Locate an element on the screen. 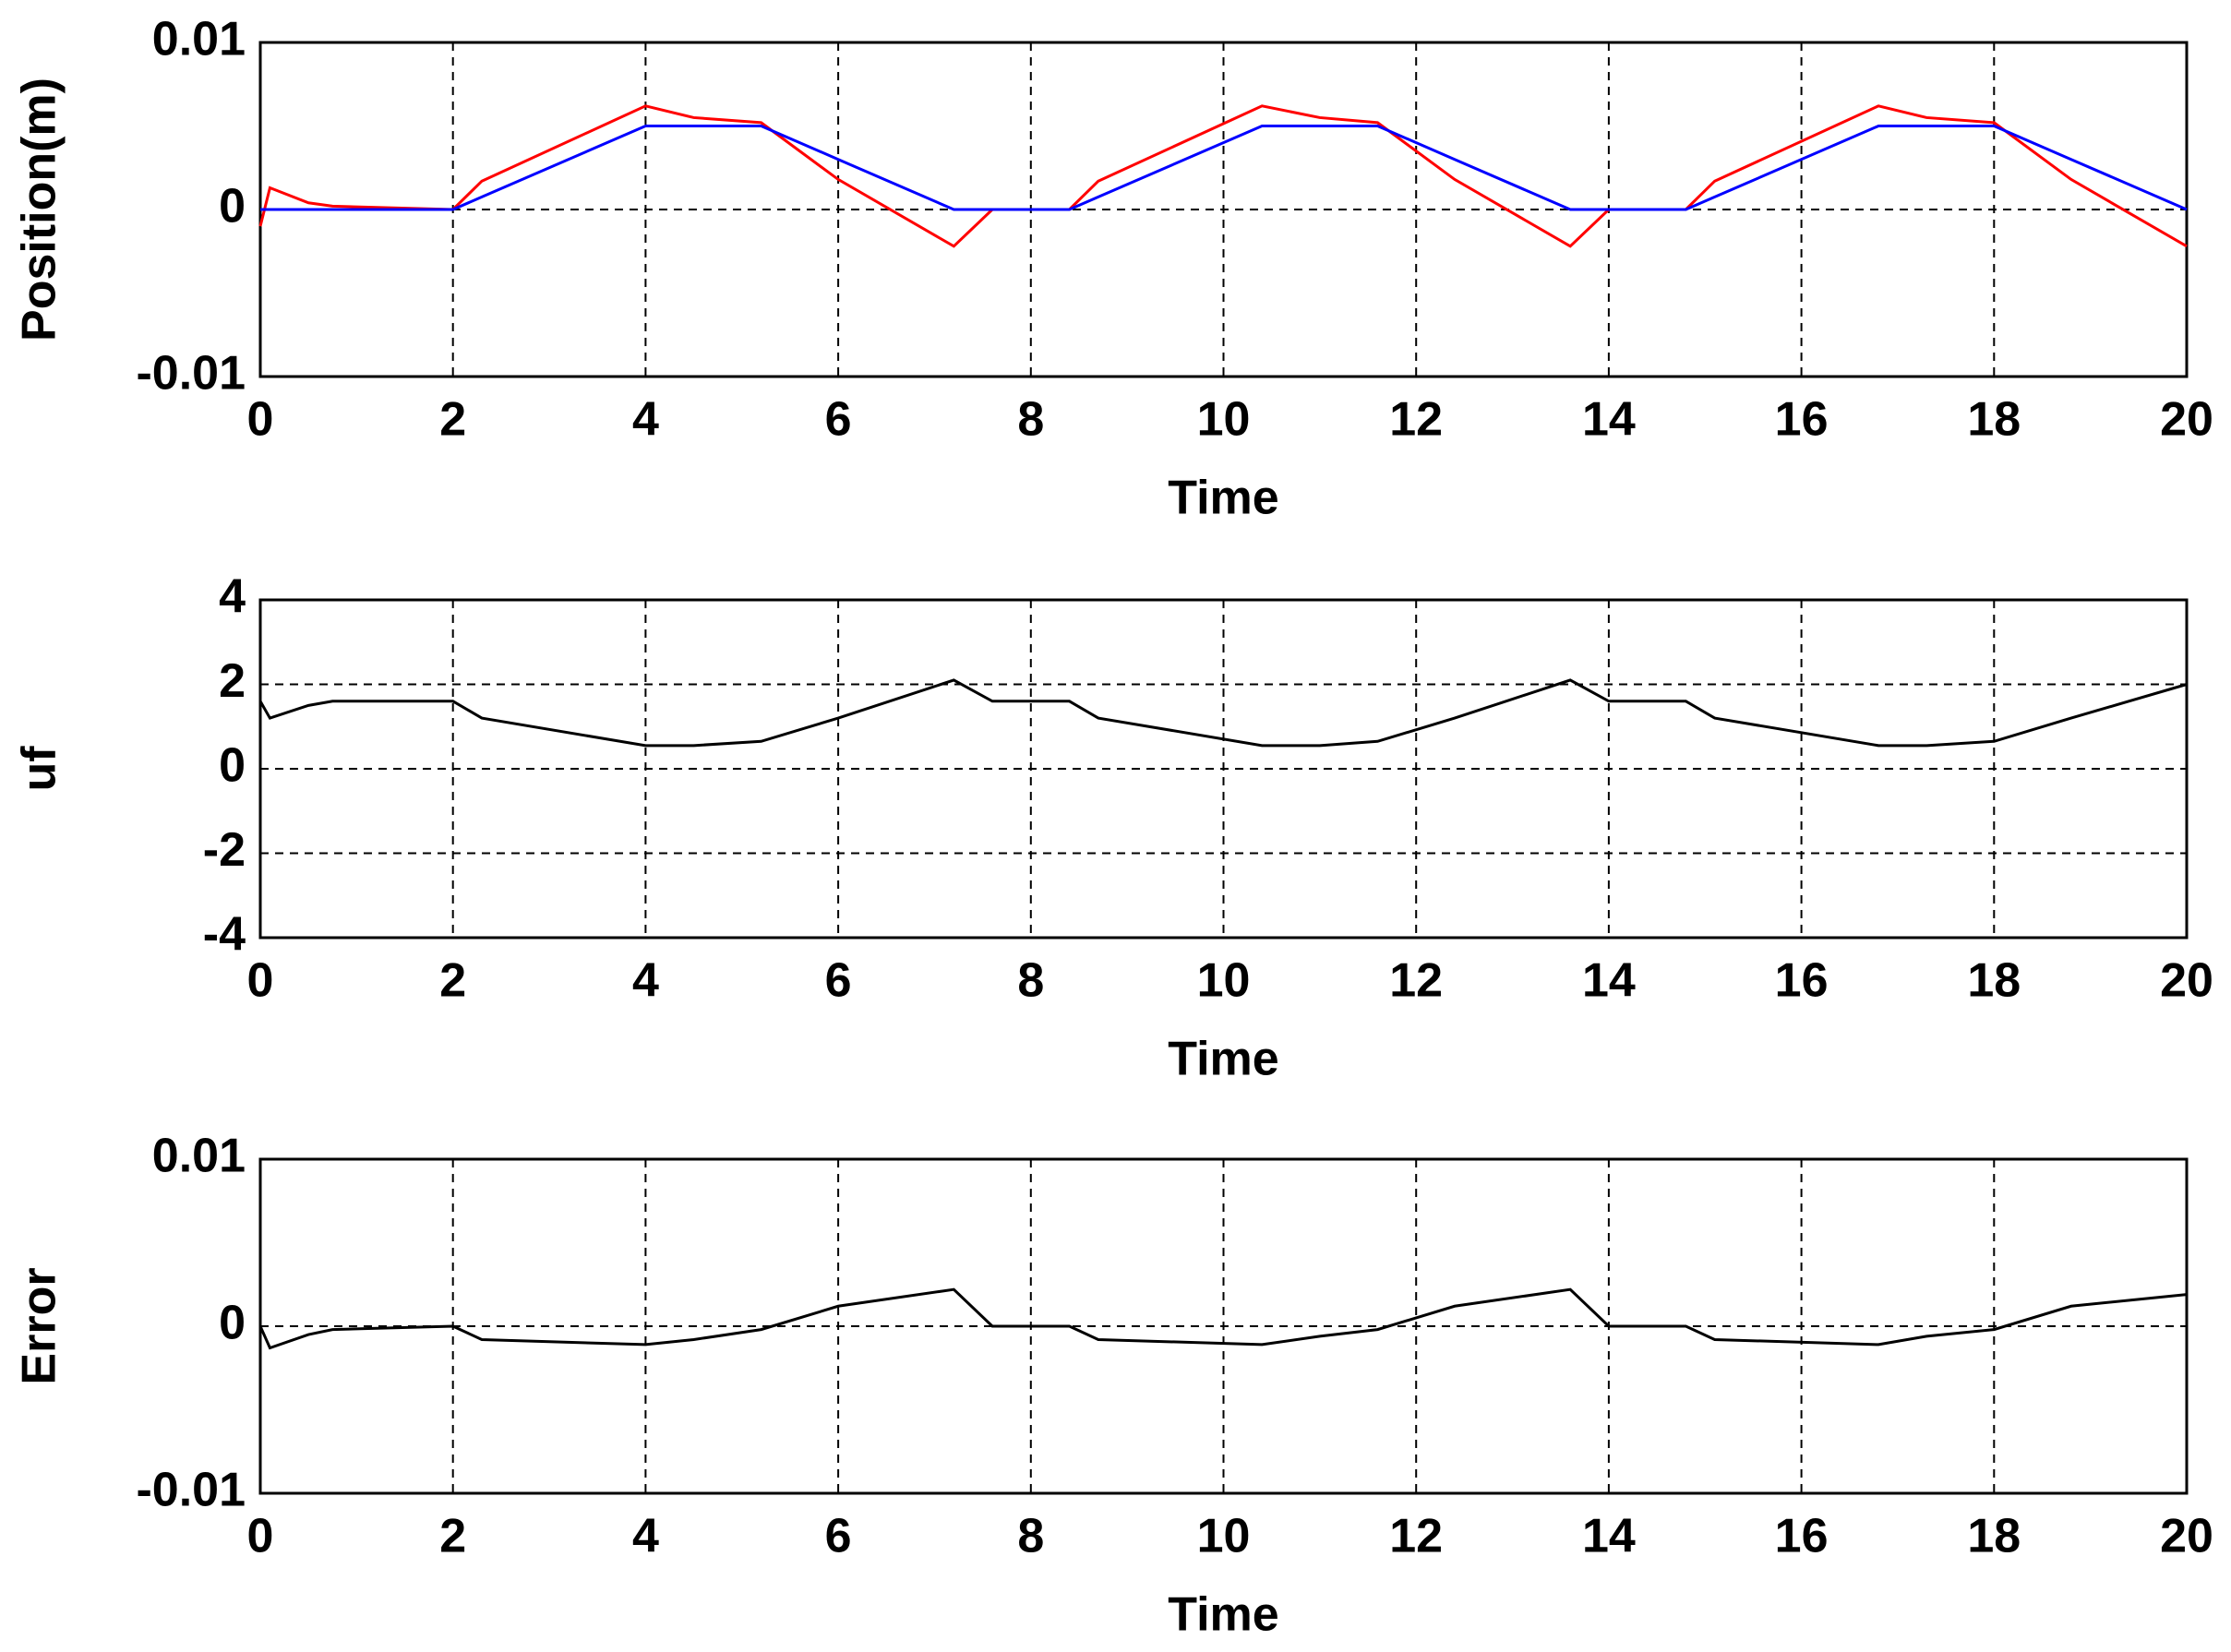 Image resolution: width=2231 pixels, height=1652 pixels. y-tick-label: 4 is located at coordinates (233, 597).